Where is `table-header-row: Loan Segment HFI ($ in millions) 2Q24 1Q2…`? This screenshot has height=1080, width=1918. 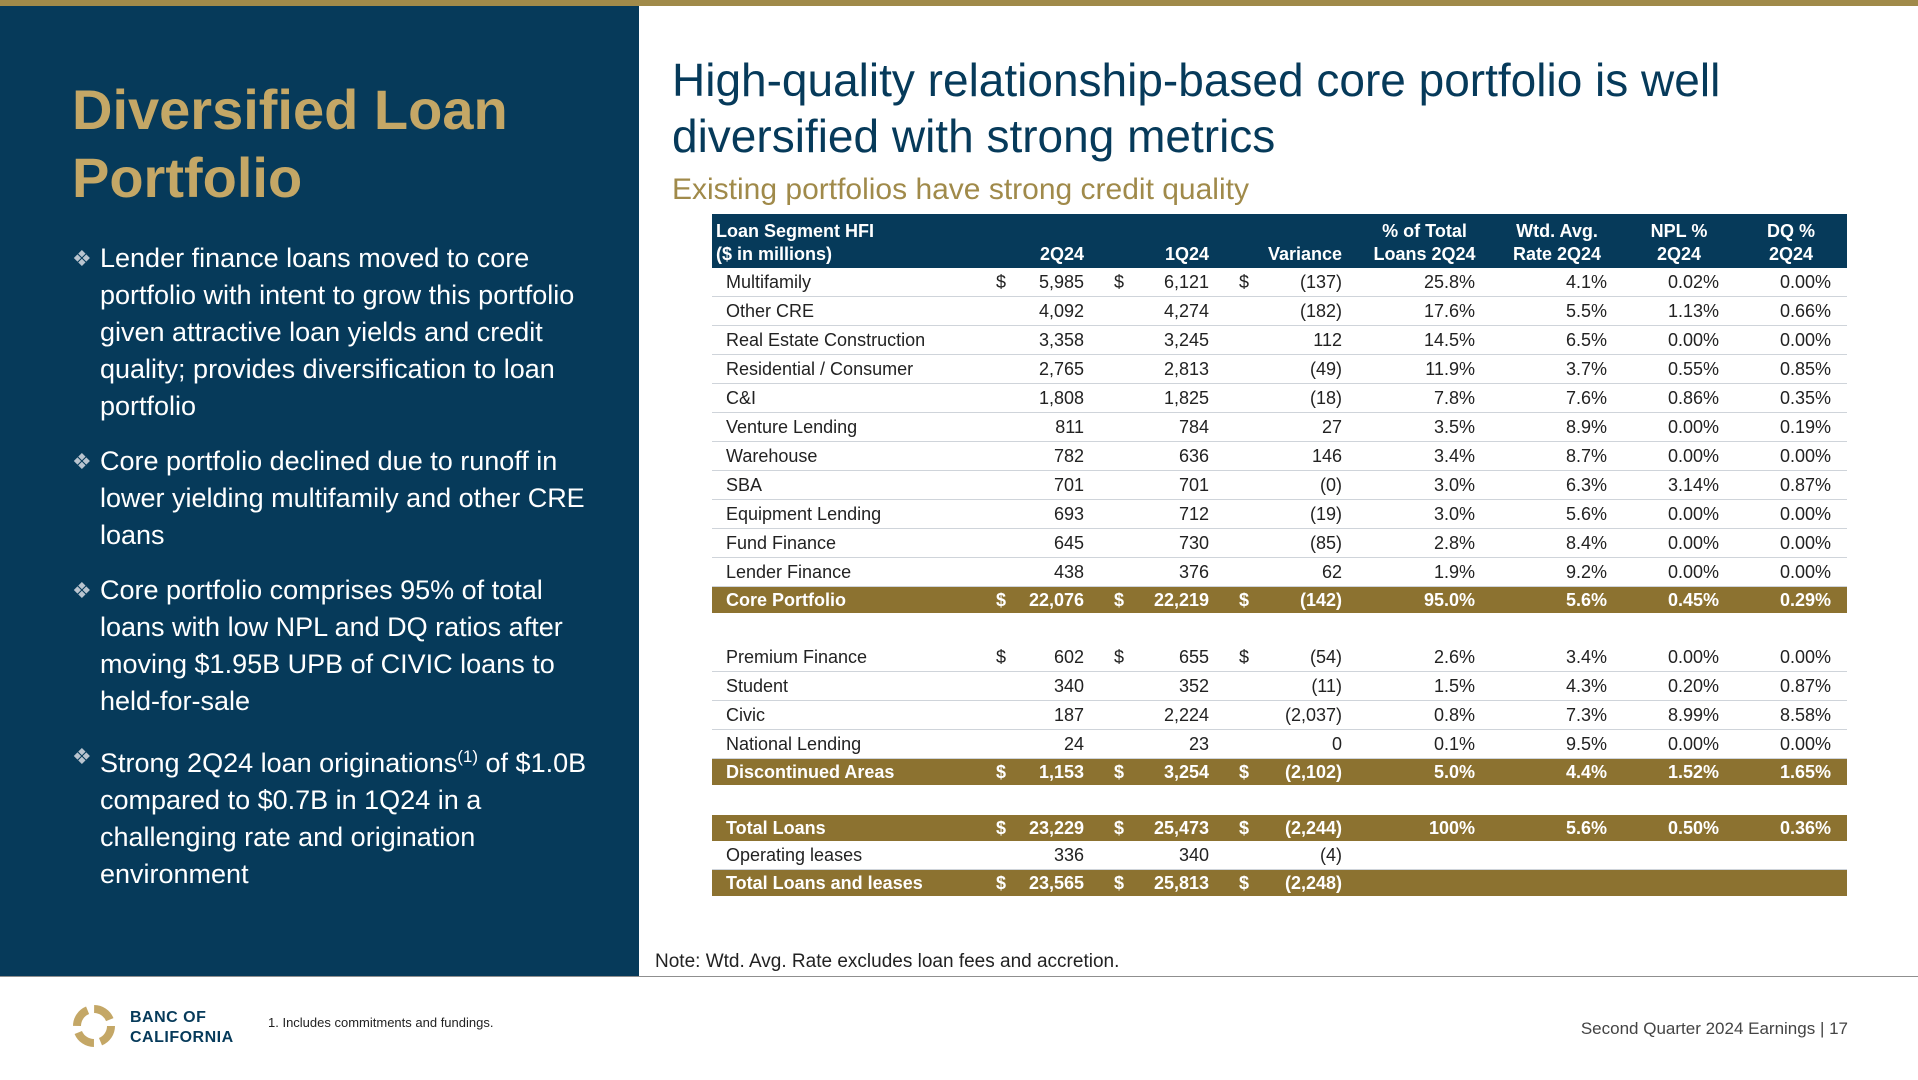 table-header-row: Loan Segment HFI ($ in millions) 2Q24 1Q2… is located at coordinates (1279, 241).